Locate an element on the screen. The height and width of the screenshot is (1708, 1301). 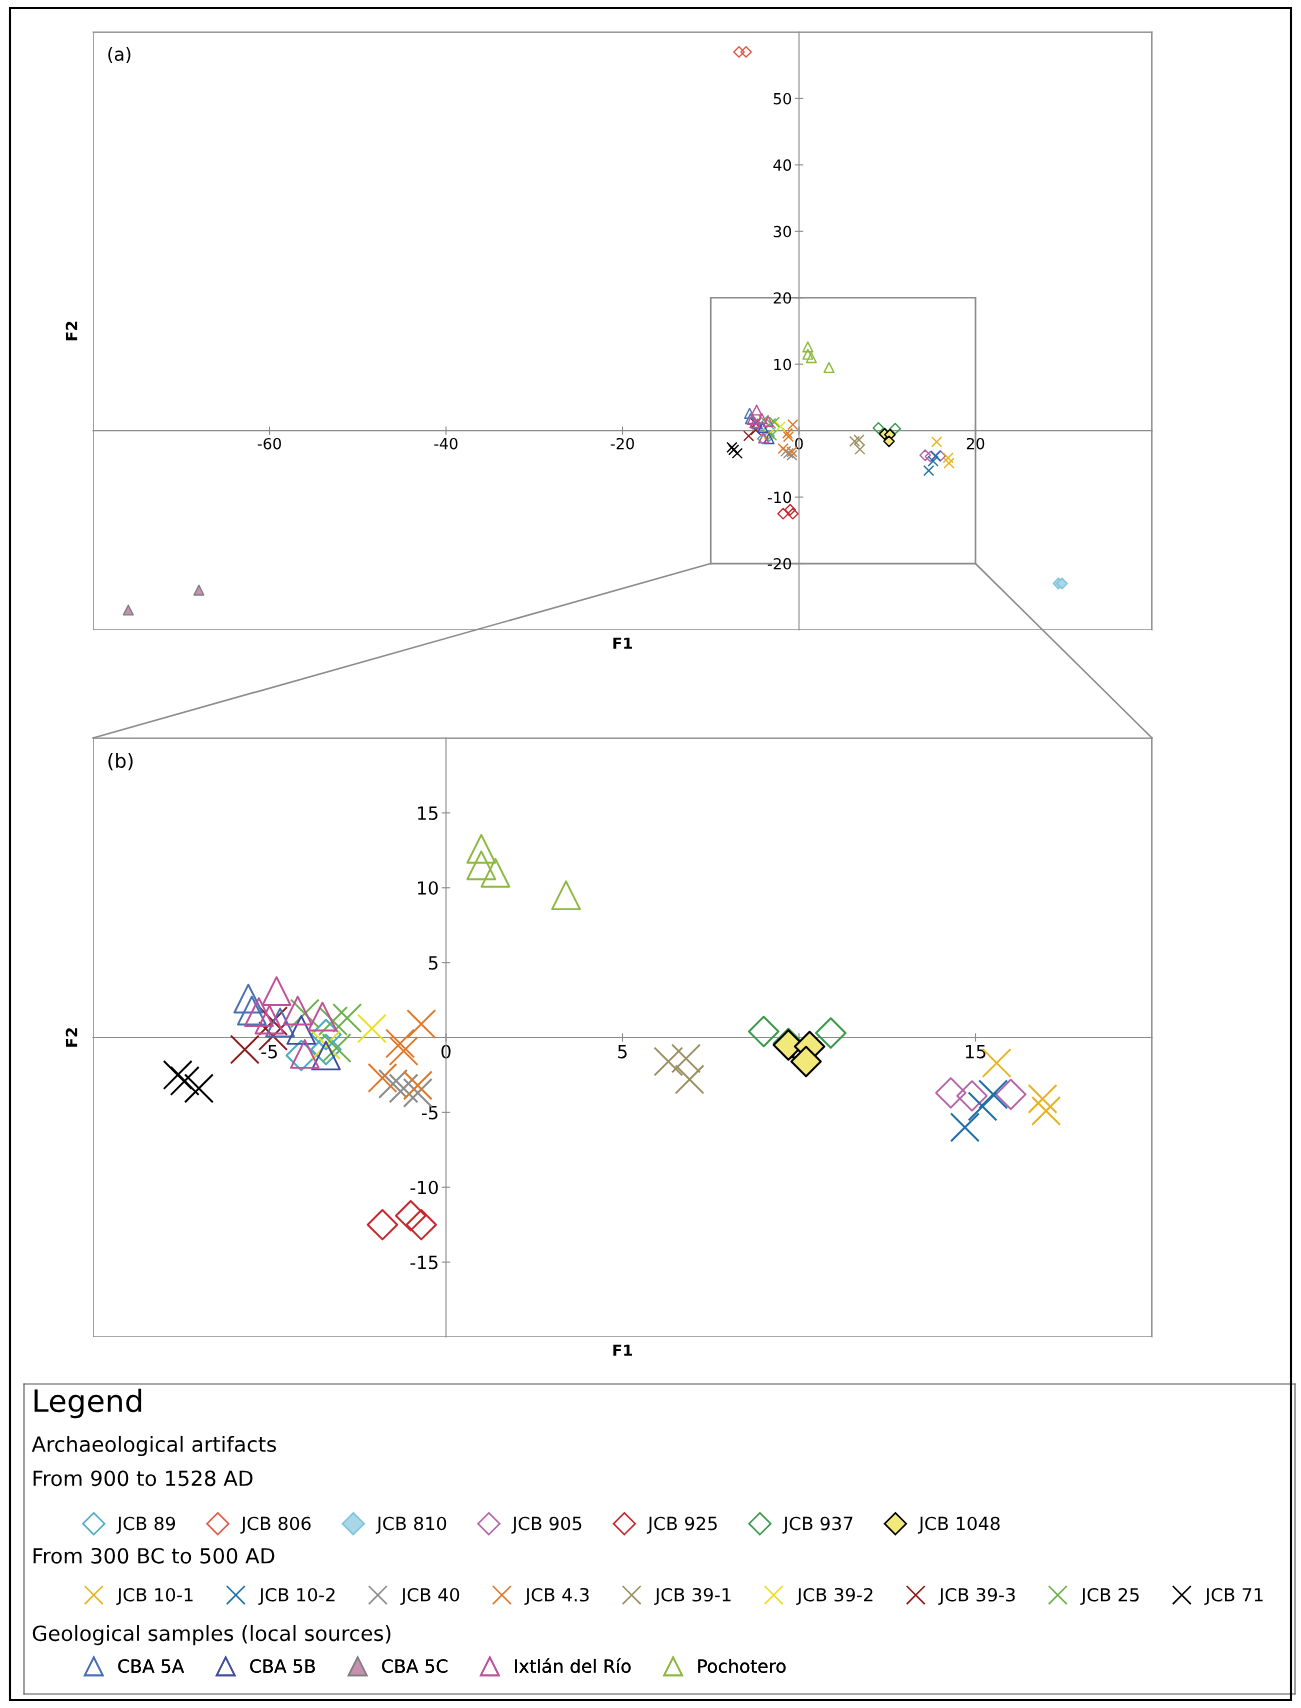
legend-label: JCB 71 is located at coordinates (1233, 1596).